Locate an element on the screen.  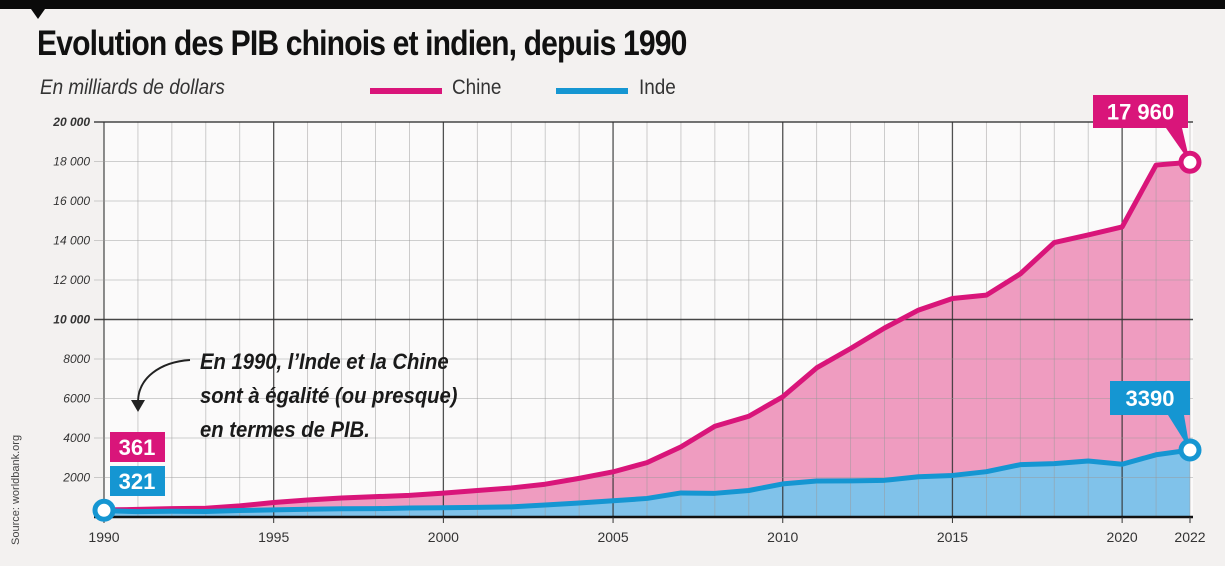
data-label-india-end-box is located at coordinates (1150, 398).